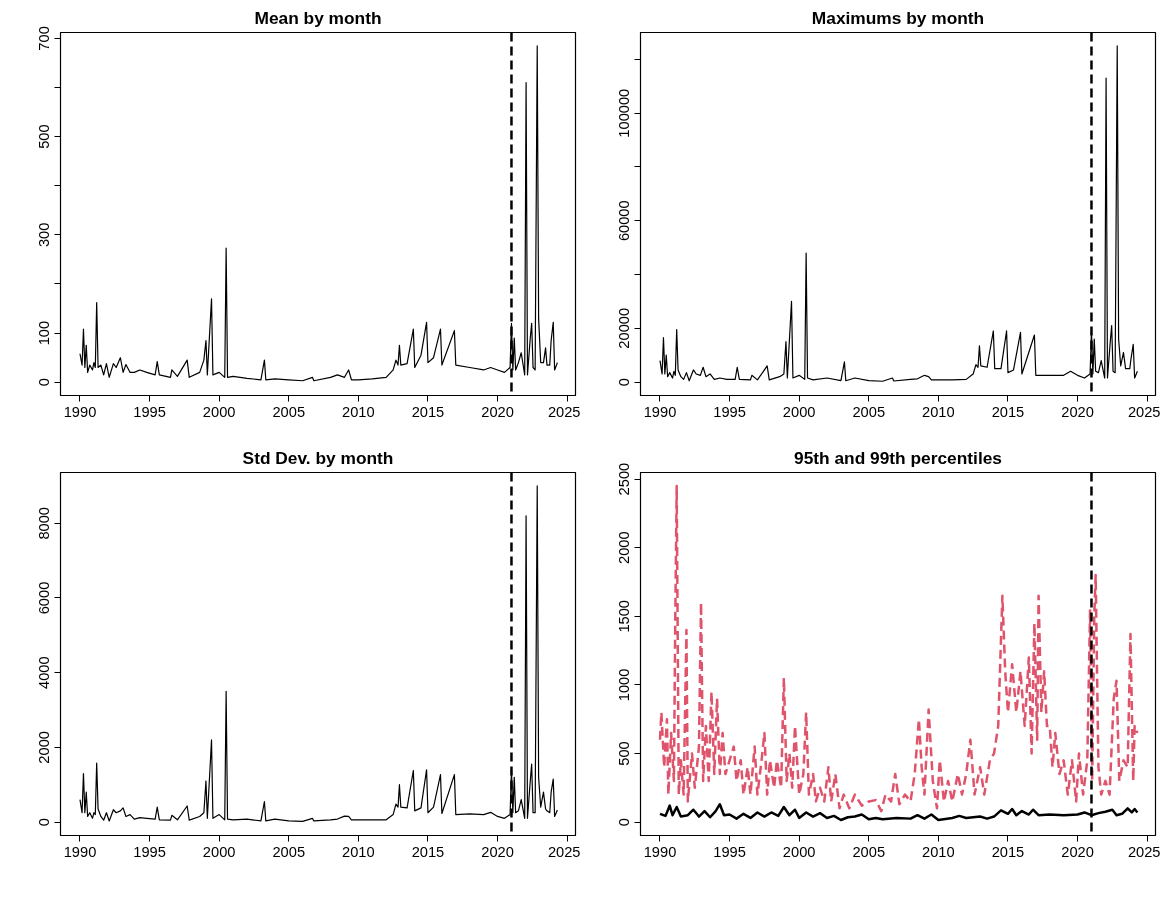  What do you see at coordinates (44, 672) in the screenshot?
I see `y-tick-label: 4000` at bounding box center [44, 672].